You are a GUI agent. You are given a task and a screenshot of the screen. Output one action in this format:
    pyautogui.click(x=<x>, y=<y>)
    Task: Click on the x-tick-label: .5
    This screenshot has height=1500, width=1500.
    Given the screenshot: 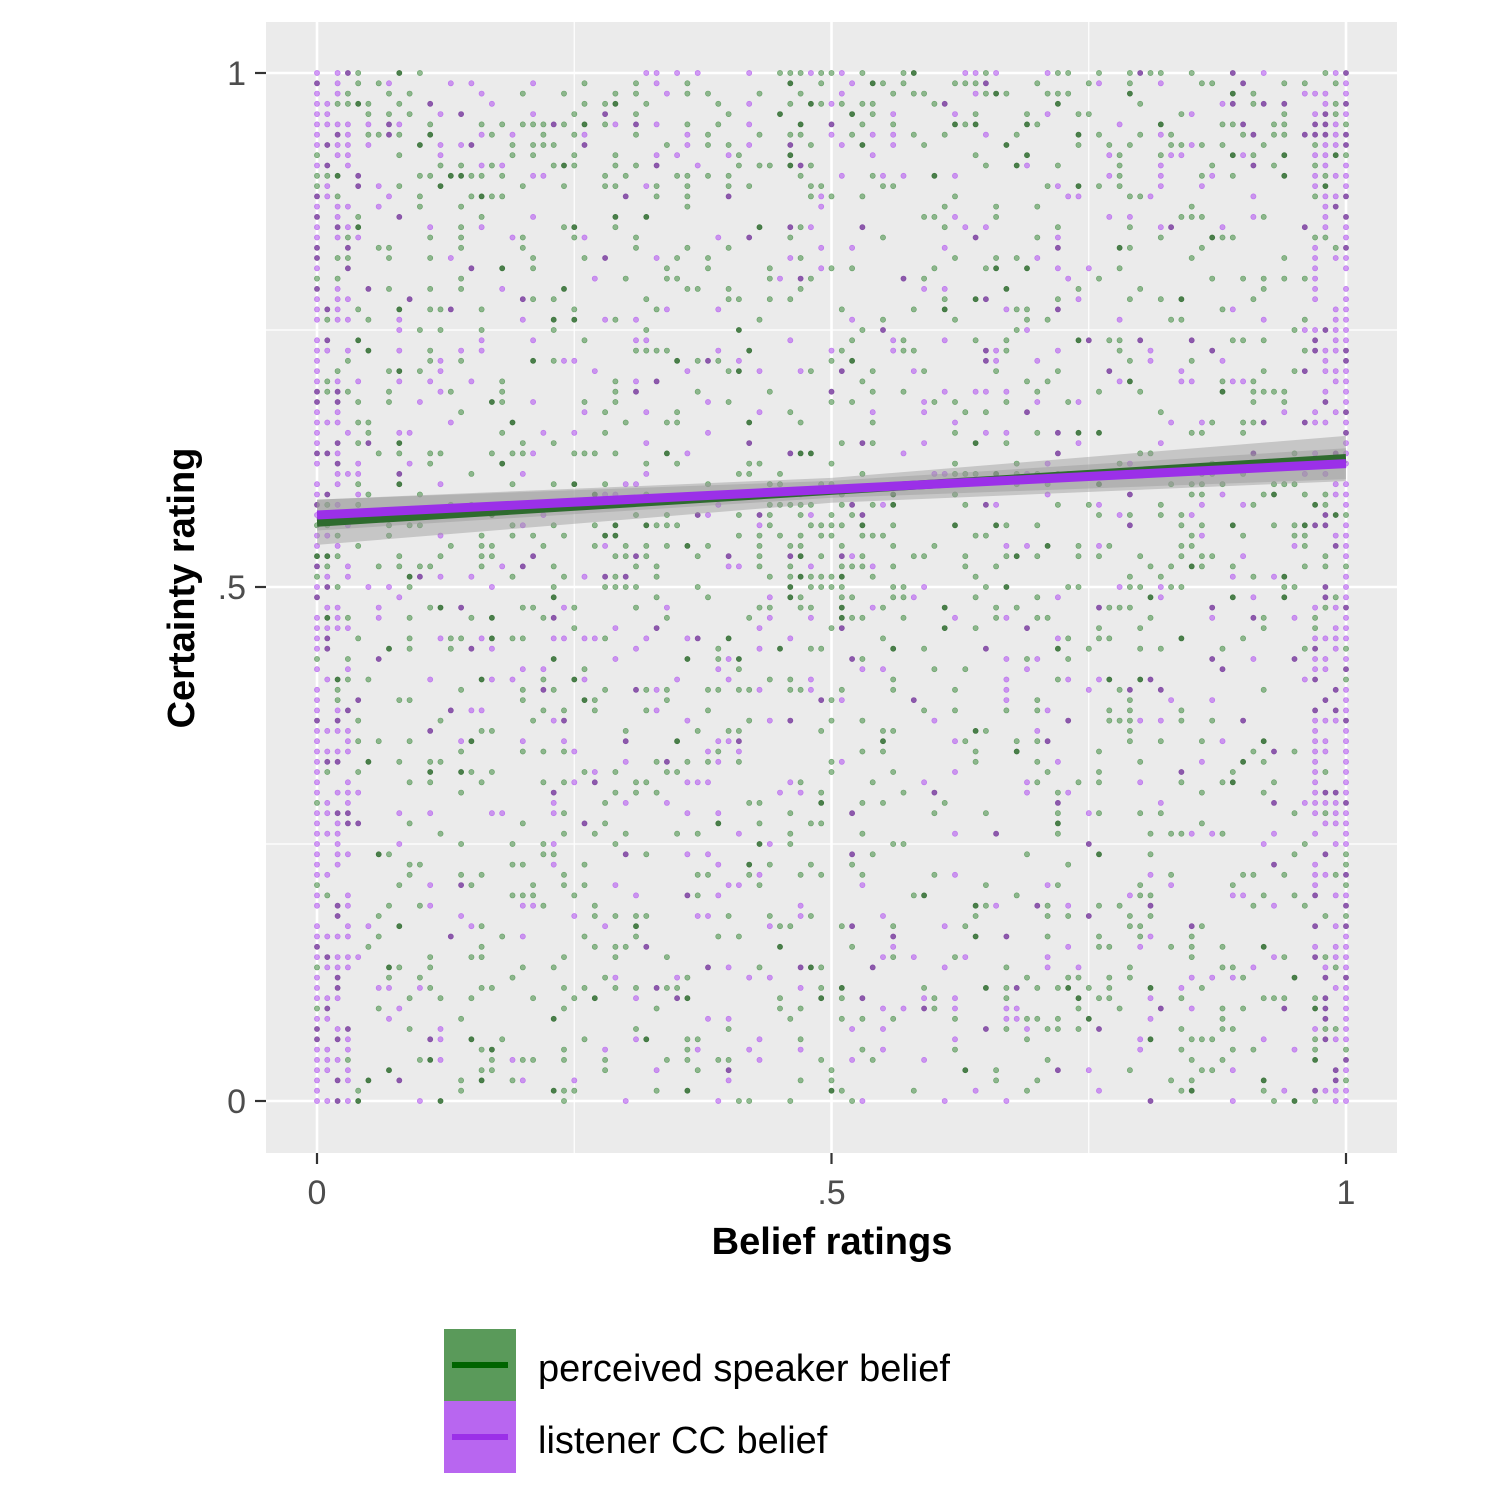 What is the action you would take?
    pyautogui.click(x=831, y=1193)
    